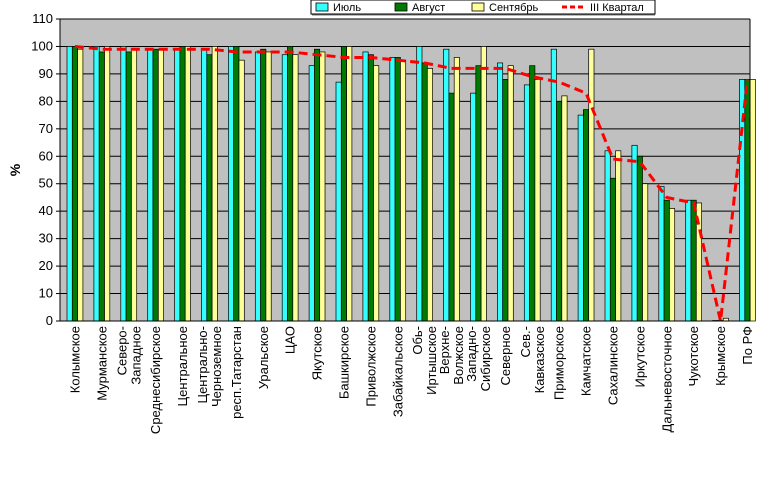  I want to click on category-label: Мурманское, so click(101, 363).